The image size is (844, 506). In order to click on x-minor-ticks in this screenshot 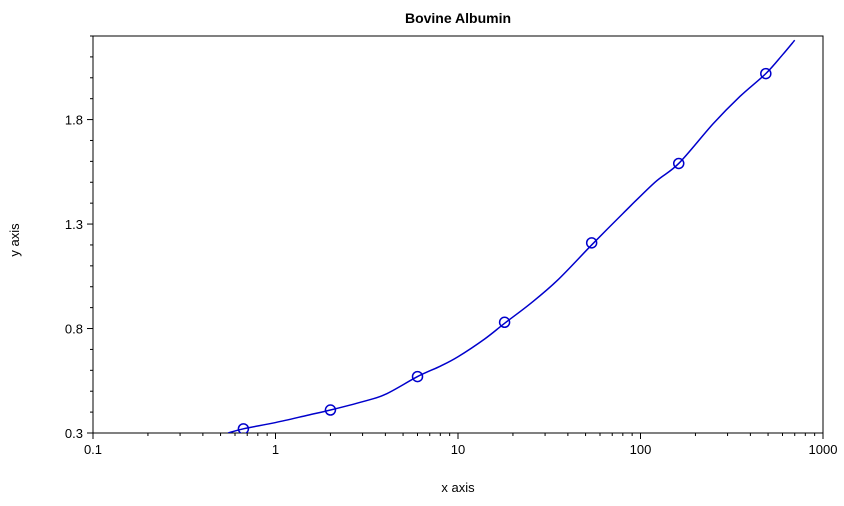, I will do `click(481, 434)`.